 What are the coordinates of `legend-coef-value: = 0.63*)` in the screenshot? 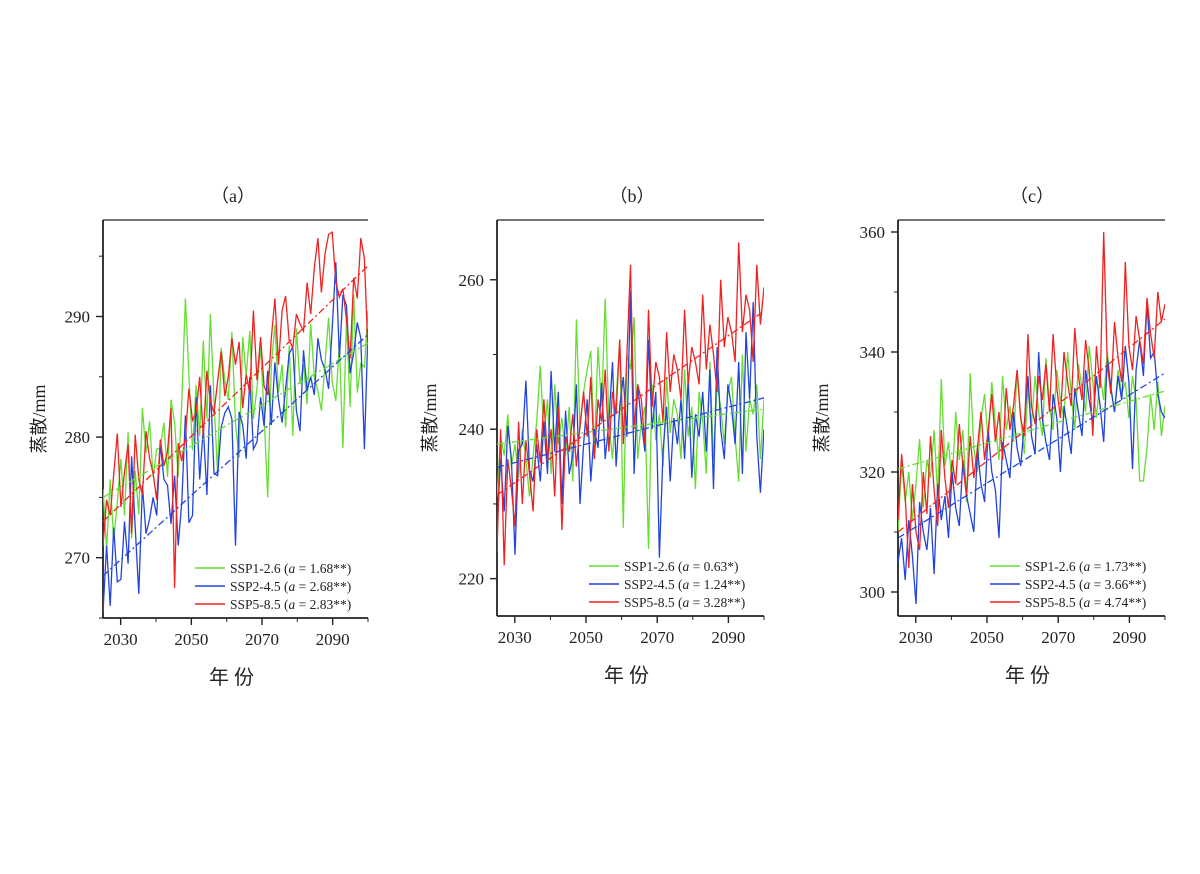 It's located at (713, 566).